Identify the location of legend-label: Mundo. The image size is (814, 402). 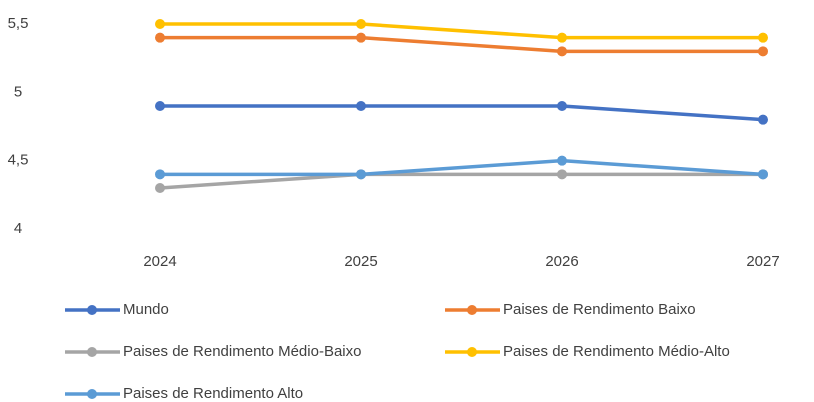
(146, 309).